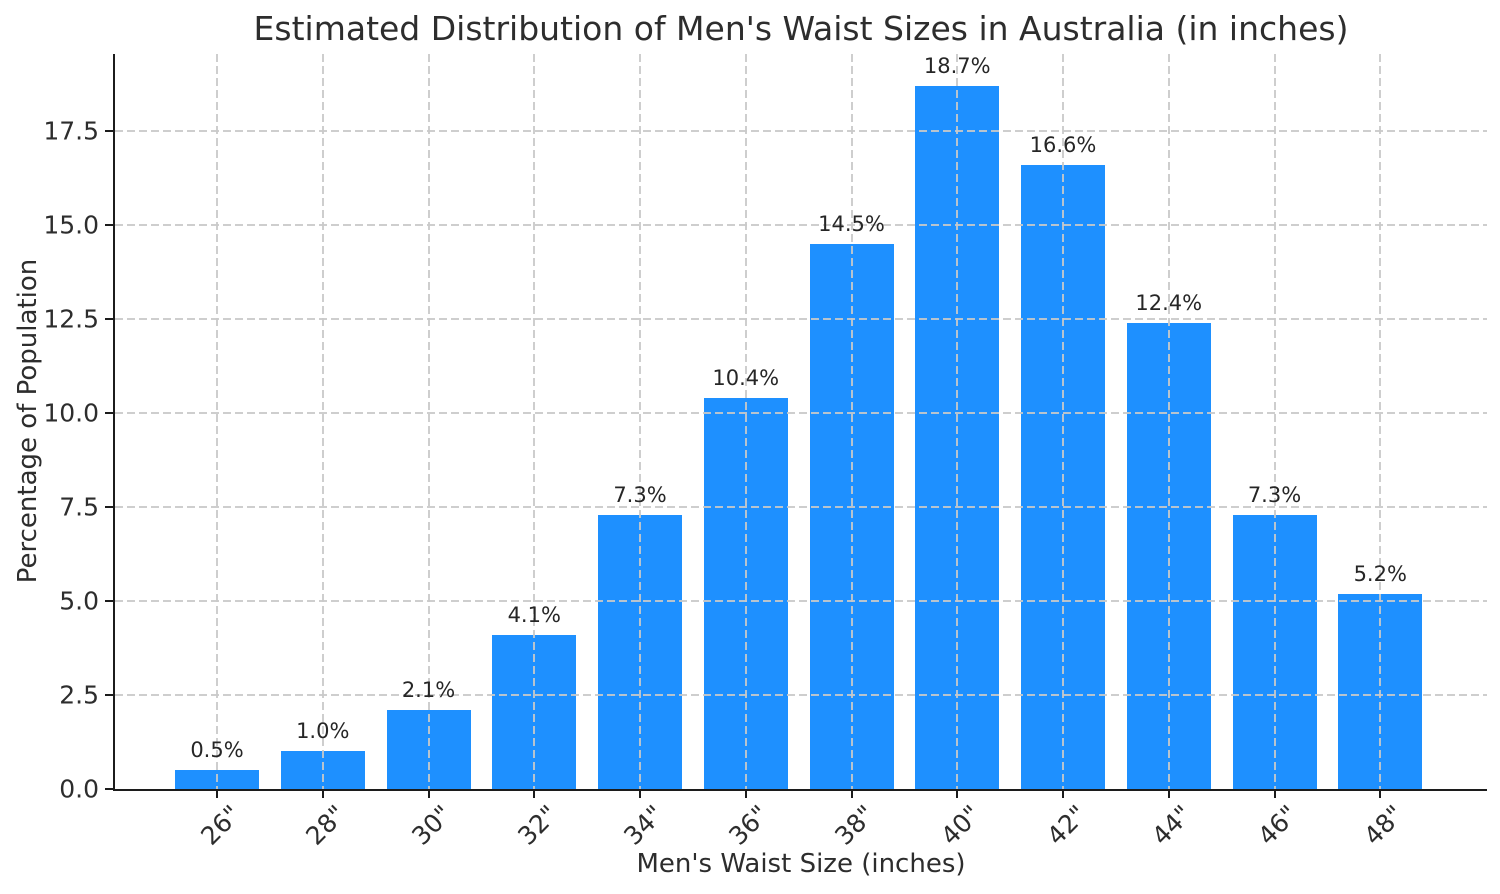 The height and width of the screenshot is (894, 1500). What do you see at coordinates (1172, 825) in the screenshot?
I see `x-tick-label: 44"` at bounding box center [1172, 825].